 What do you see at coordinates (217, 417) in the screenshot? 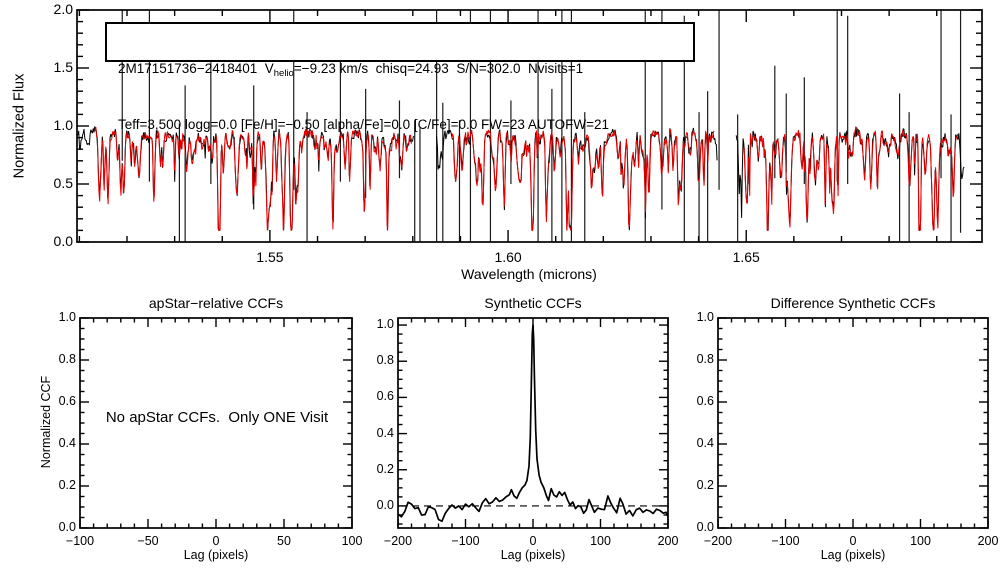
I see `no-apstar-ccfs-message: No apStar CCFs. Only ONE Visit` at bounding box center [217, 417].